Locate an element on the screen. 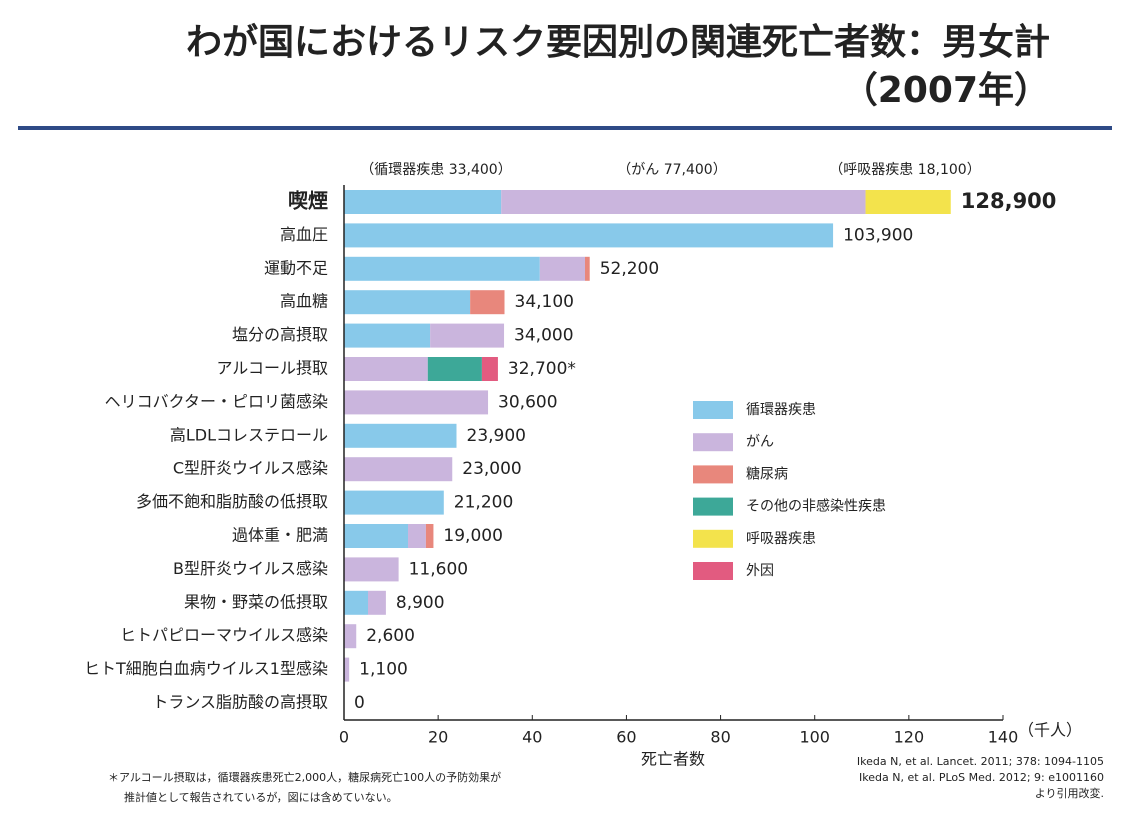  source: より引用改変. is located at coordinates (1069, 793).